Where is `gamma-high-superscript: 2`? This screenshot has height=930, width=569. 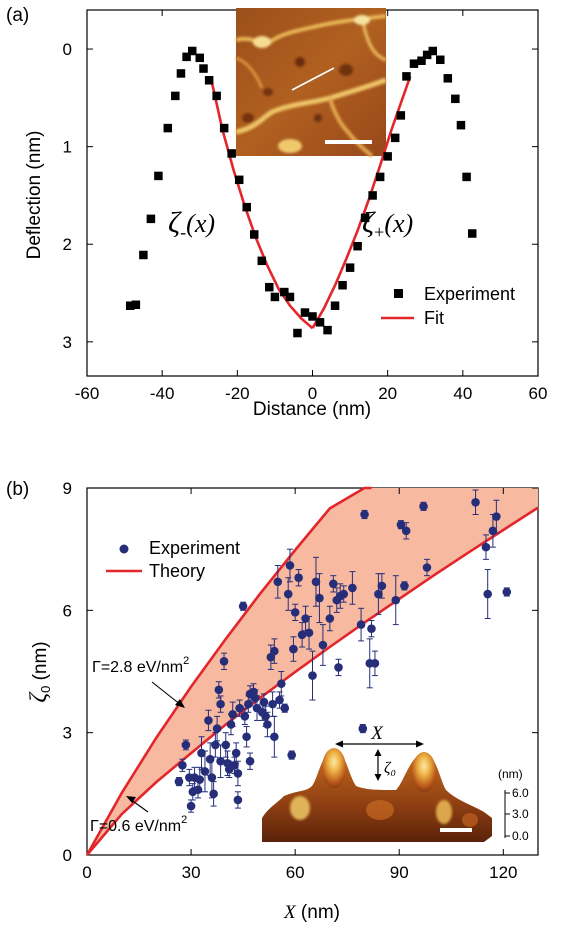 gamma-high-superscript: 2 is located at coordinates (186, 661).